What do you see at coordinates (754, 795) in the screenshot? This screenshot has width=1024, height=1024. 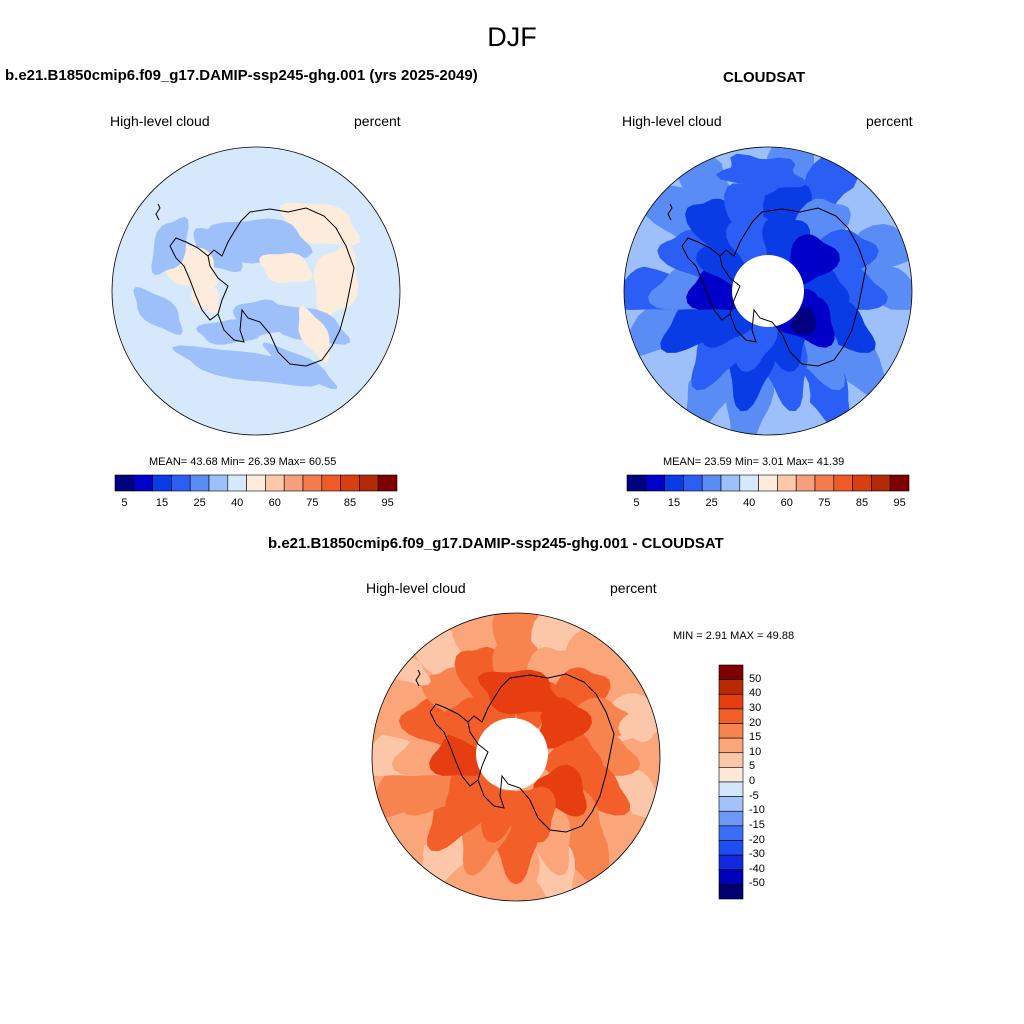 I see `diff-colorbar-tick-label: -5` at bounding box center [754, 795].